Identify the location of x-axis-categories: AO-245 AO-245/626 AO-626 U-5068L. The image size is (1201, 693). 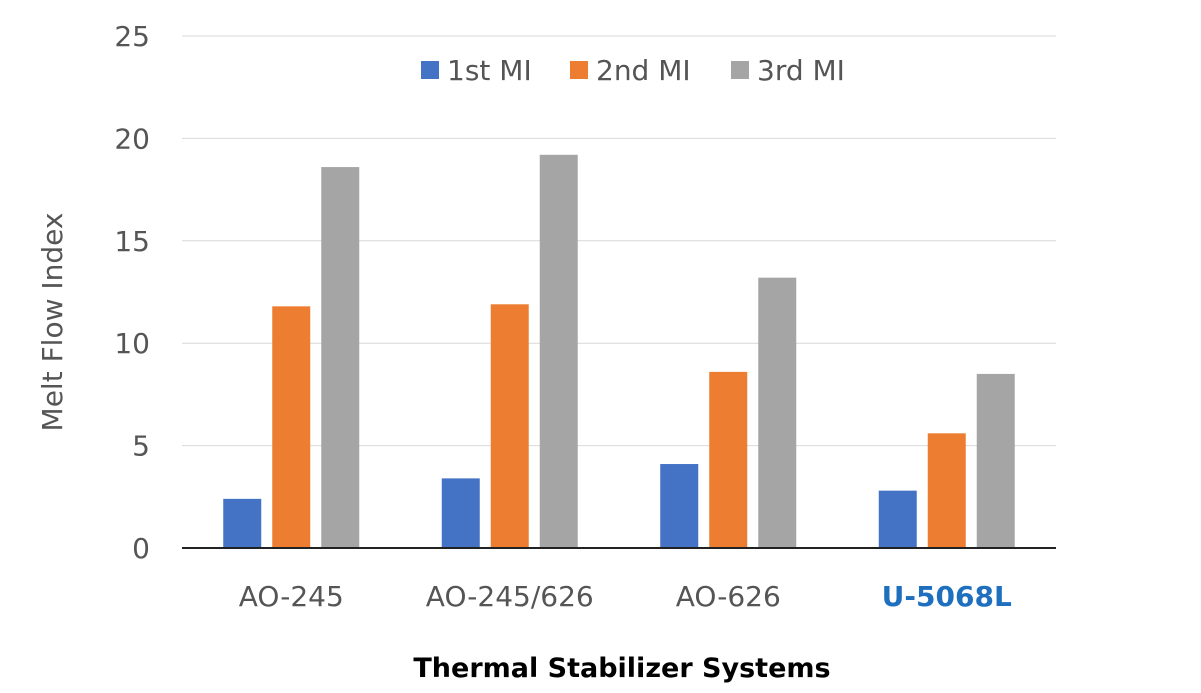
(625, 596).